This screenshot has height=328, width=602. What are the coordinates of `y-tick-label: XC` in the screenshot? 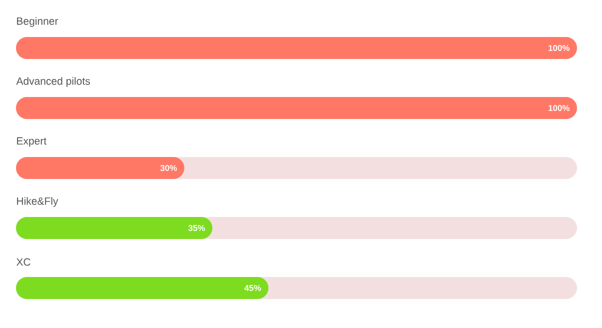 It's located at (23, 262).